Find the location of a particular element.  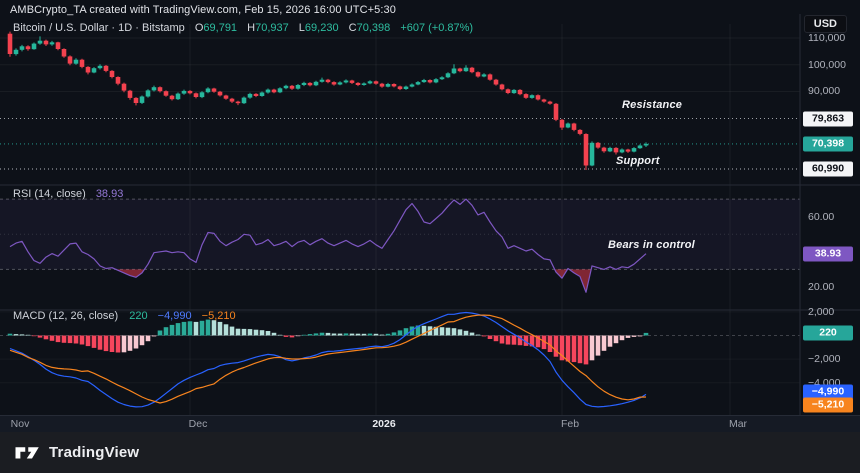

open-value: 69,791 is located at coordinates (220, 28).